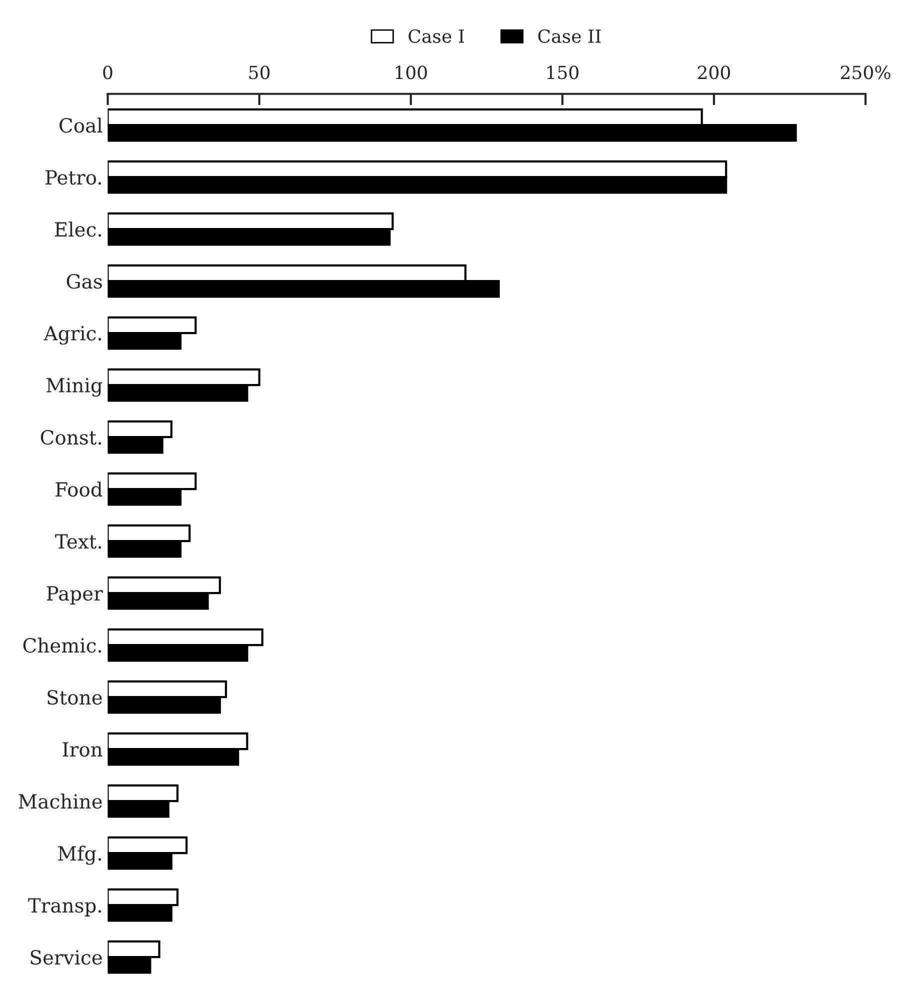 This screenshot has width=913, height=988. Describe the element at coordinates (81, 125) in the screenshot. I see `y-tick-label: Coal` at that location.